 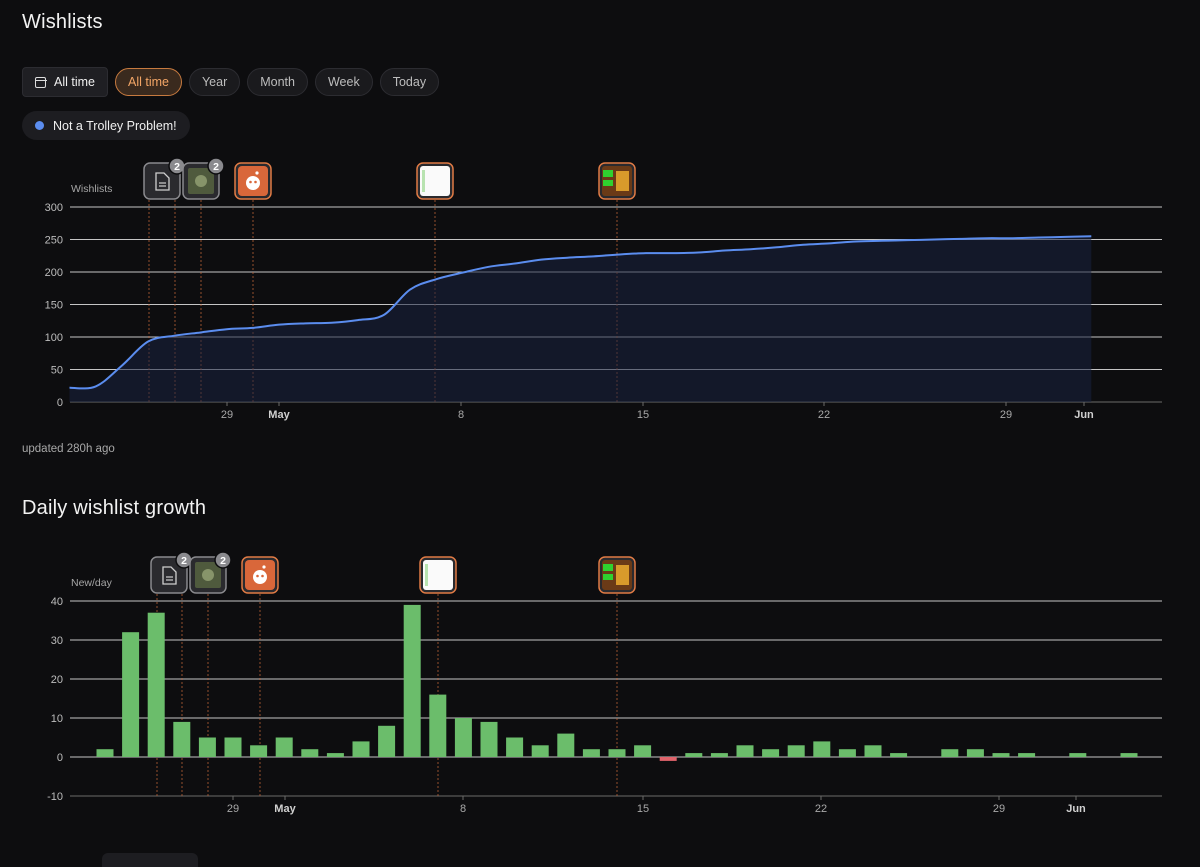 I want to click on wl-reddit-icon, so click(x=253, y=181).